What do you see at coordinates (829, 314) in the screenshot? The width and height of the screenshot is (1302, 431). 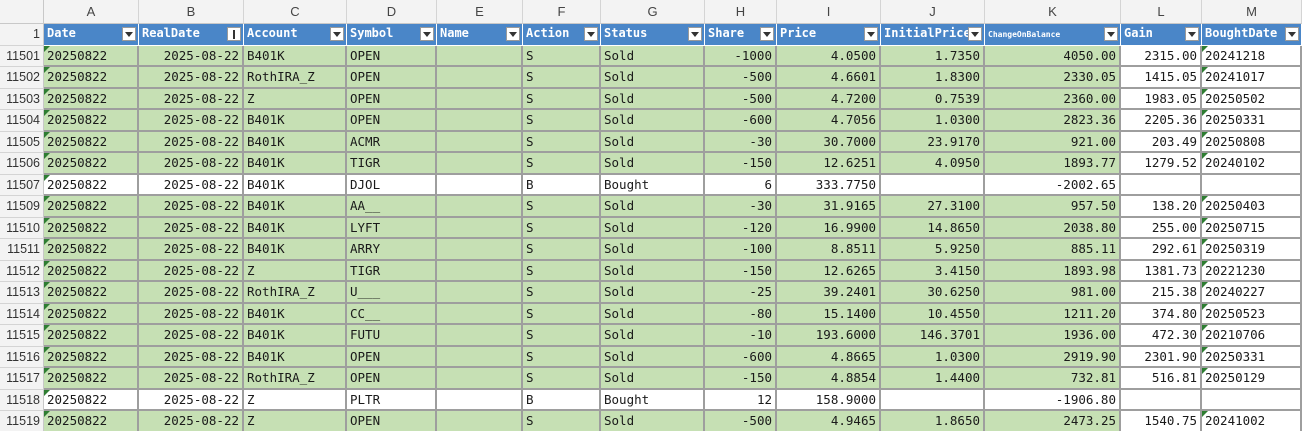 I see `cell-price: 15.1400` at bounding box center [829, 314].